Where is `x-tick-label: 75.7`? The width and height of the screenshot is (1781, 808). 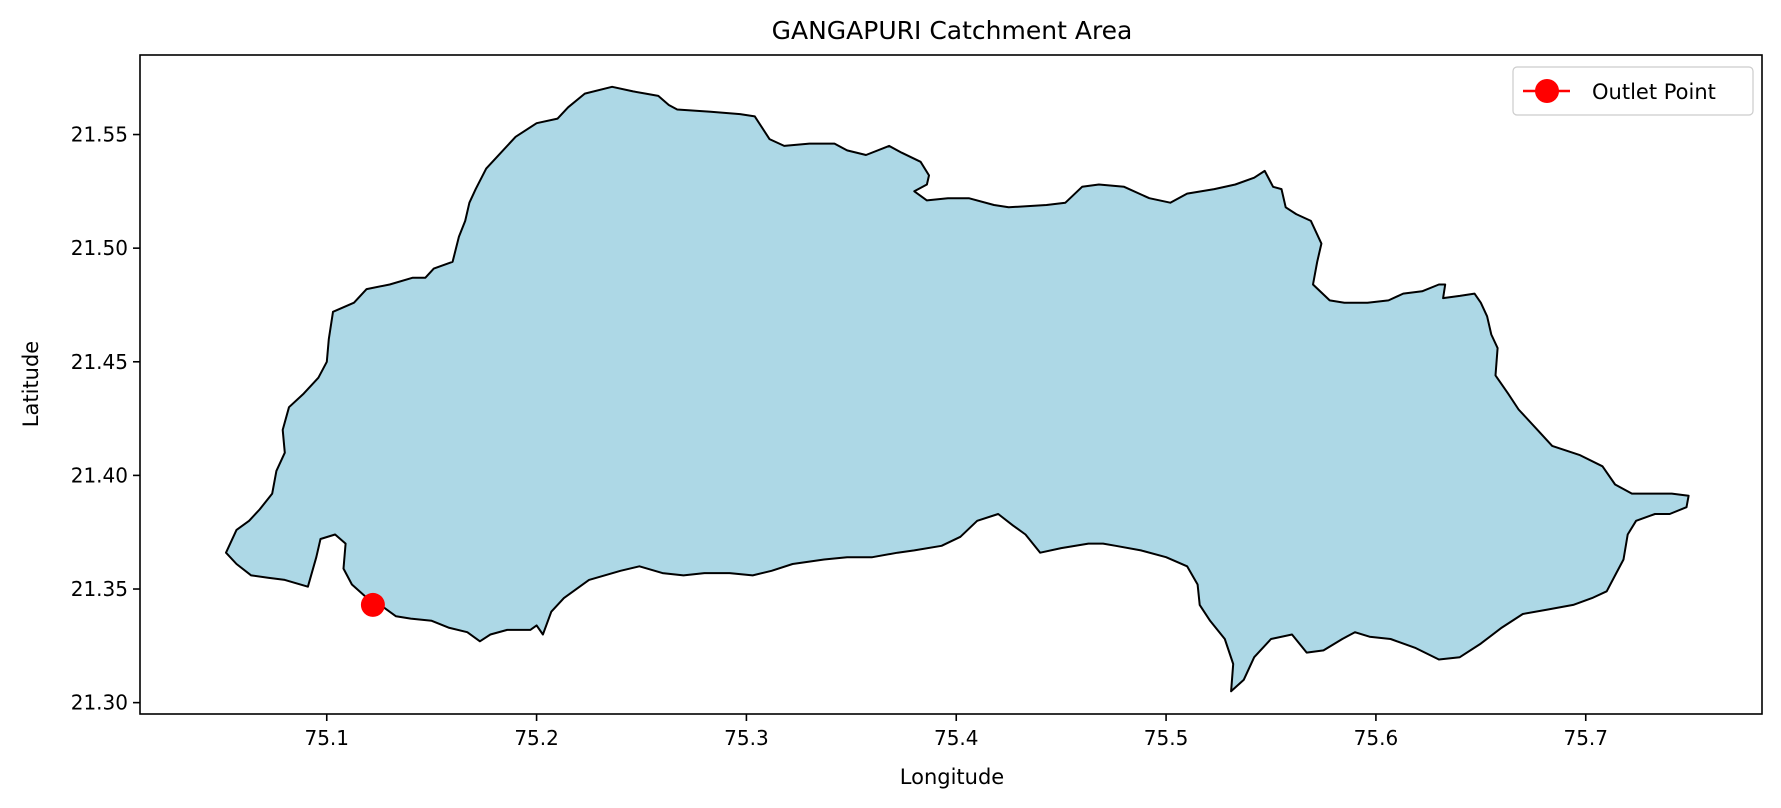
x-tick-label: 75.7 is located at coordinates (1585, 738).